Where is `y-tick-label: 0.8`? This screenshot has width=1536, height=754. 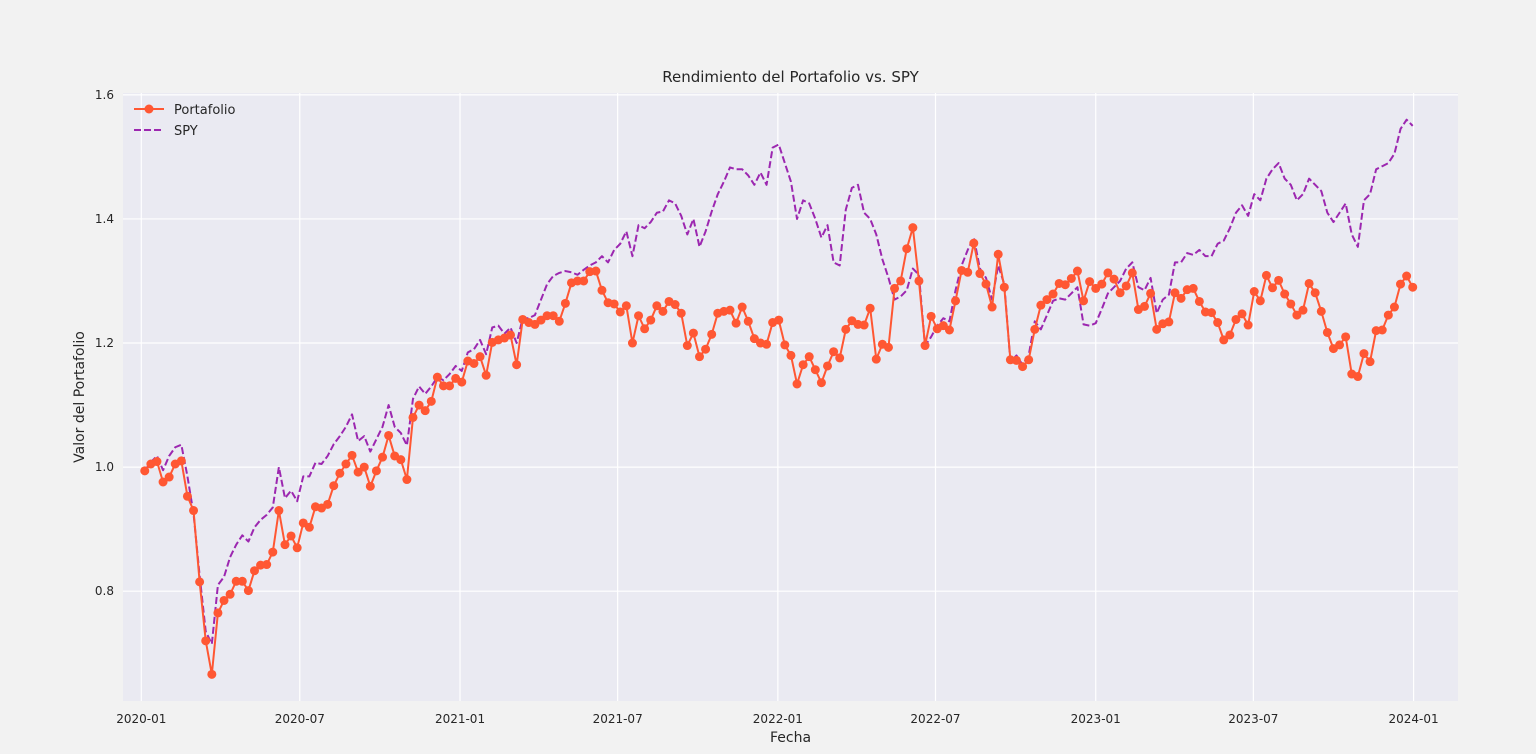 y-tick-label: 0.8 is located at coordinates (104, 591).